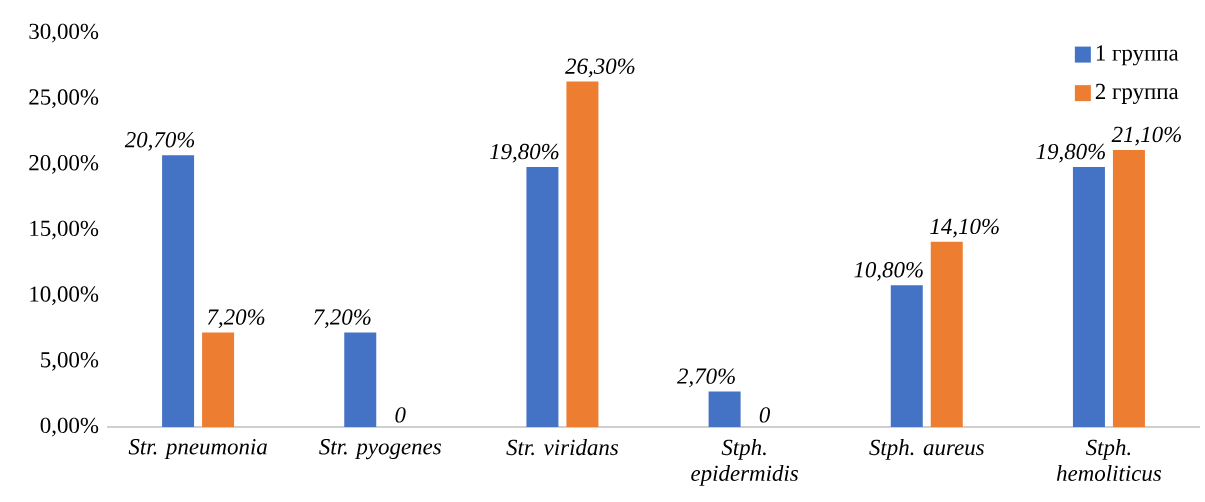 The width and height of the screenshot is (1205, 502). Describe the element at coordinates (562, 447) in the screenshot. I see `x-tick-label: Str. viridans` at that location.